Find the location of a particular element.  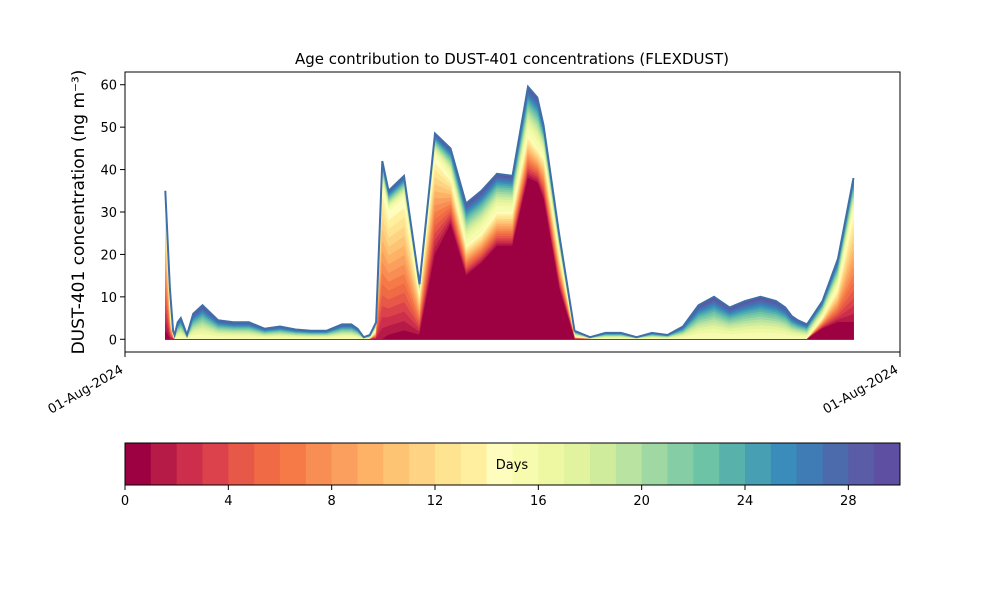

y-tick-label-0: 0 is located at coordinates (113, 340).